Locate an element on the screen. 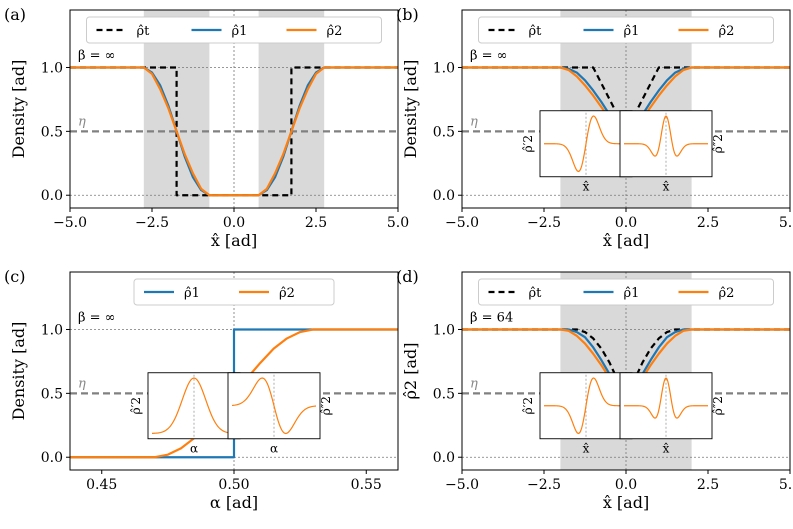 This screenshot has width=793, height=529. inset-0: α ρ̂′2 is located at coordinates (185, 414).